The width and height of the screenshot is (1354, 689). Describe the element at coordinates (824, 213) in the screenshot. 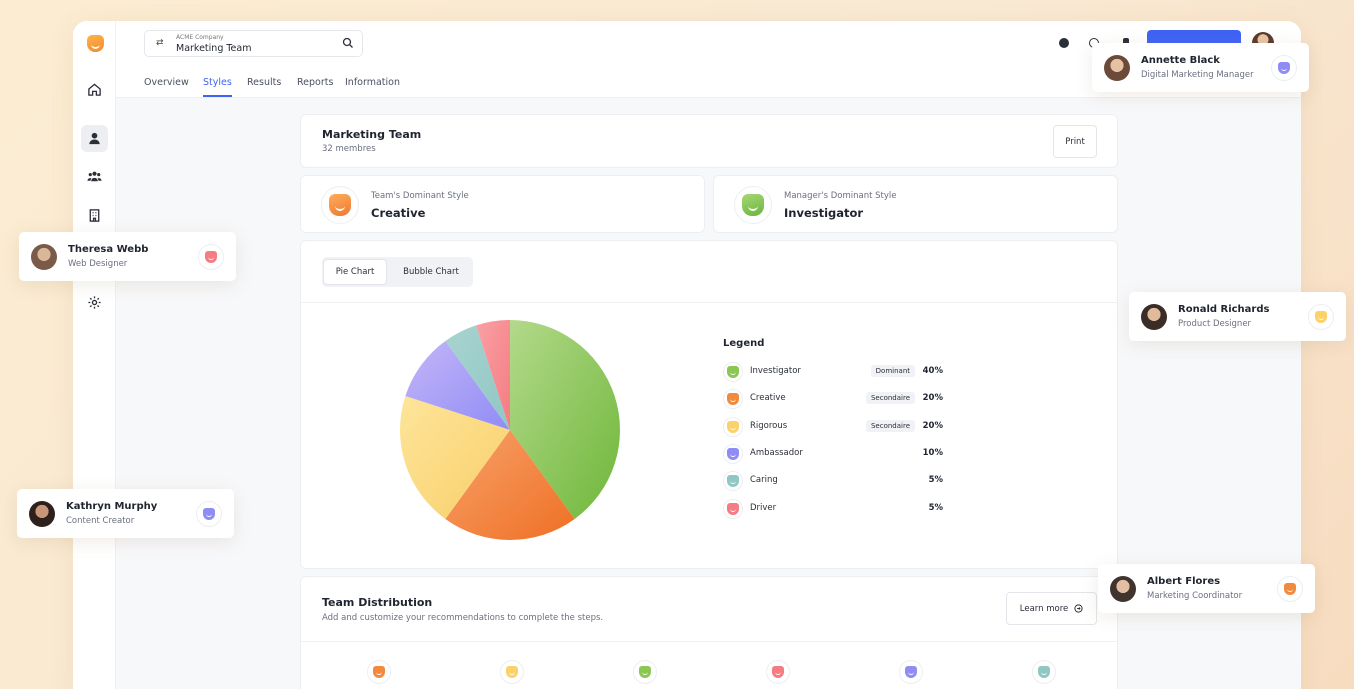

I see `manager-dominant-value: Investigator` at that location.